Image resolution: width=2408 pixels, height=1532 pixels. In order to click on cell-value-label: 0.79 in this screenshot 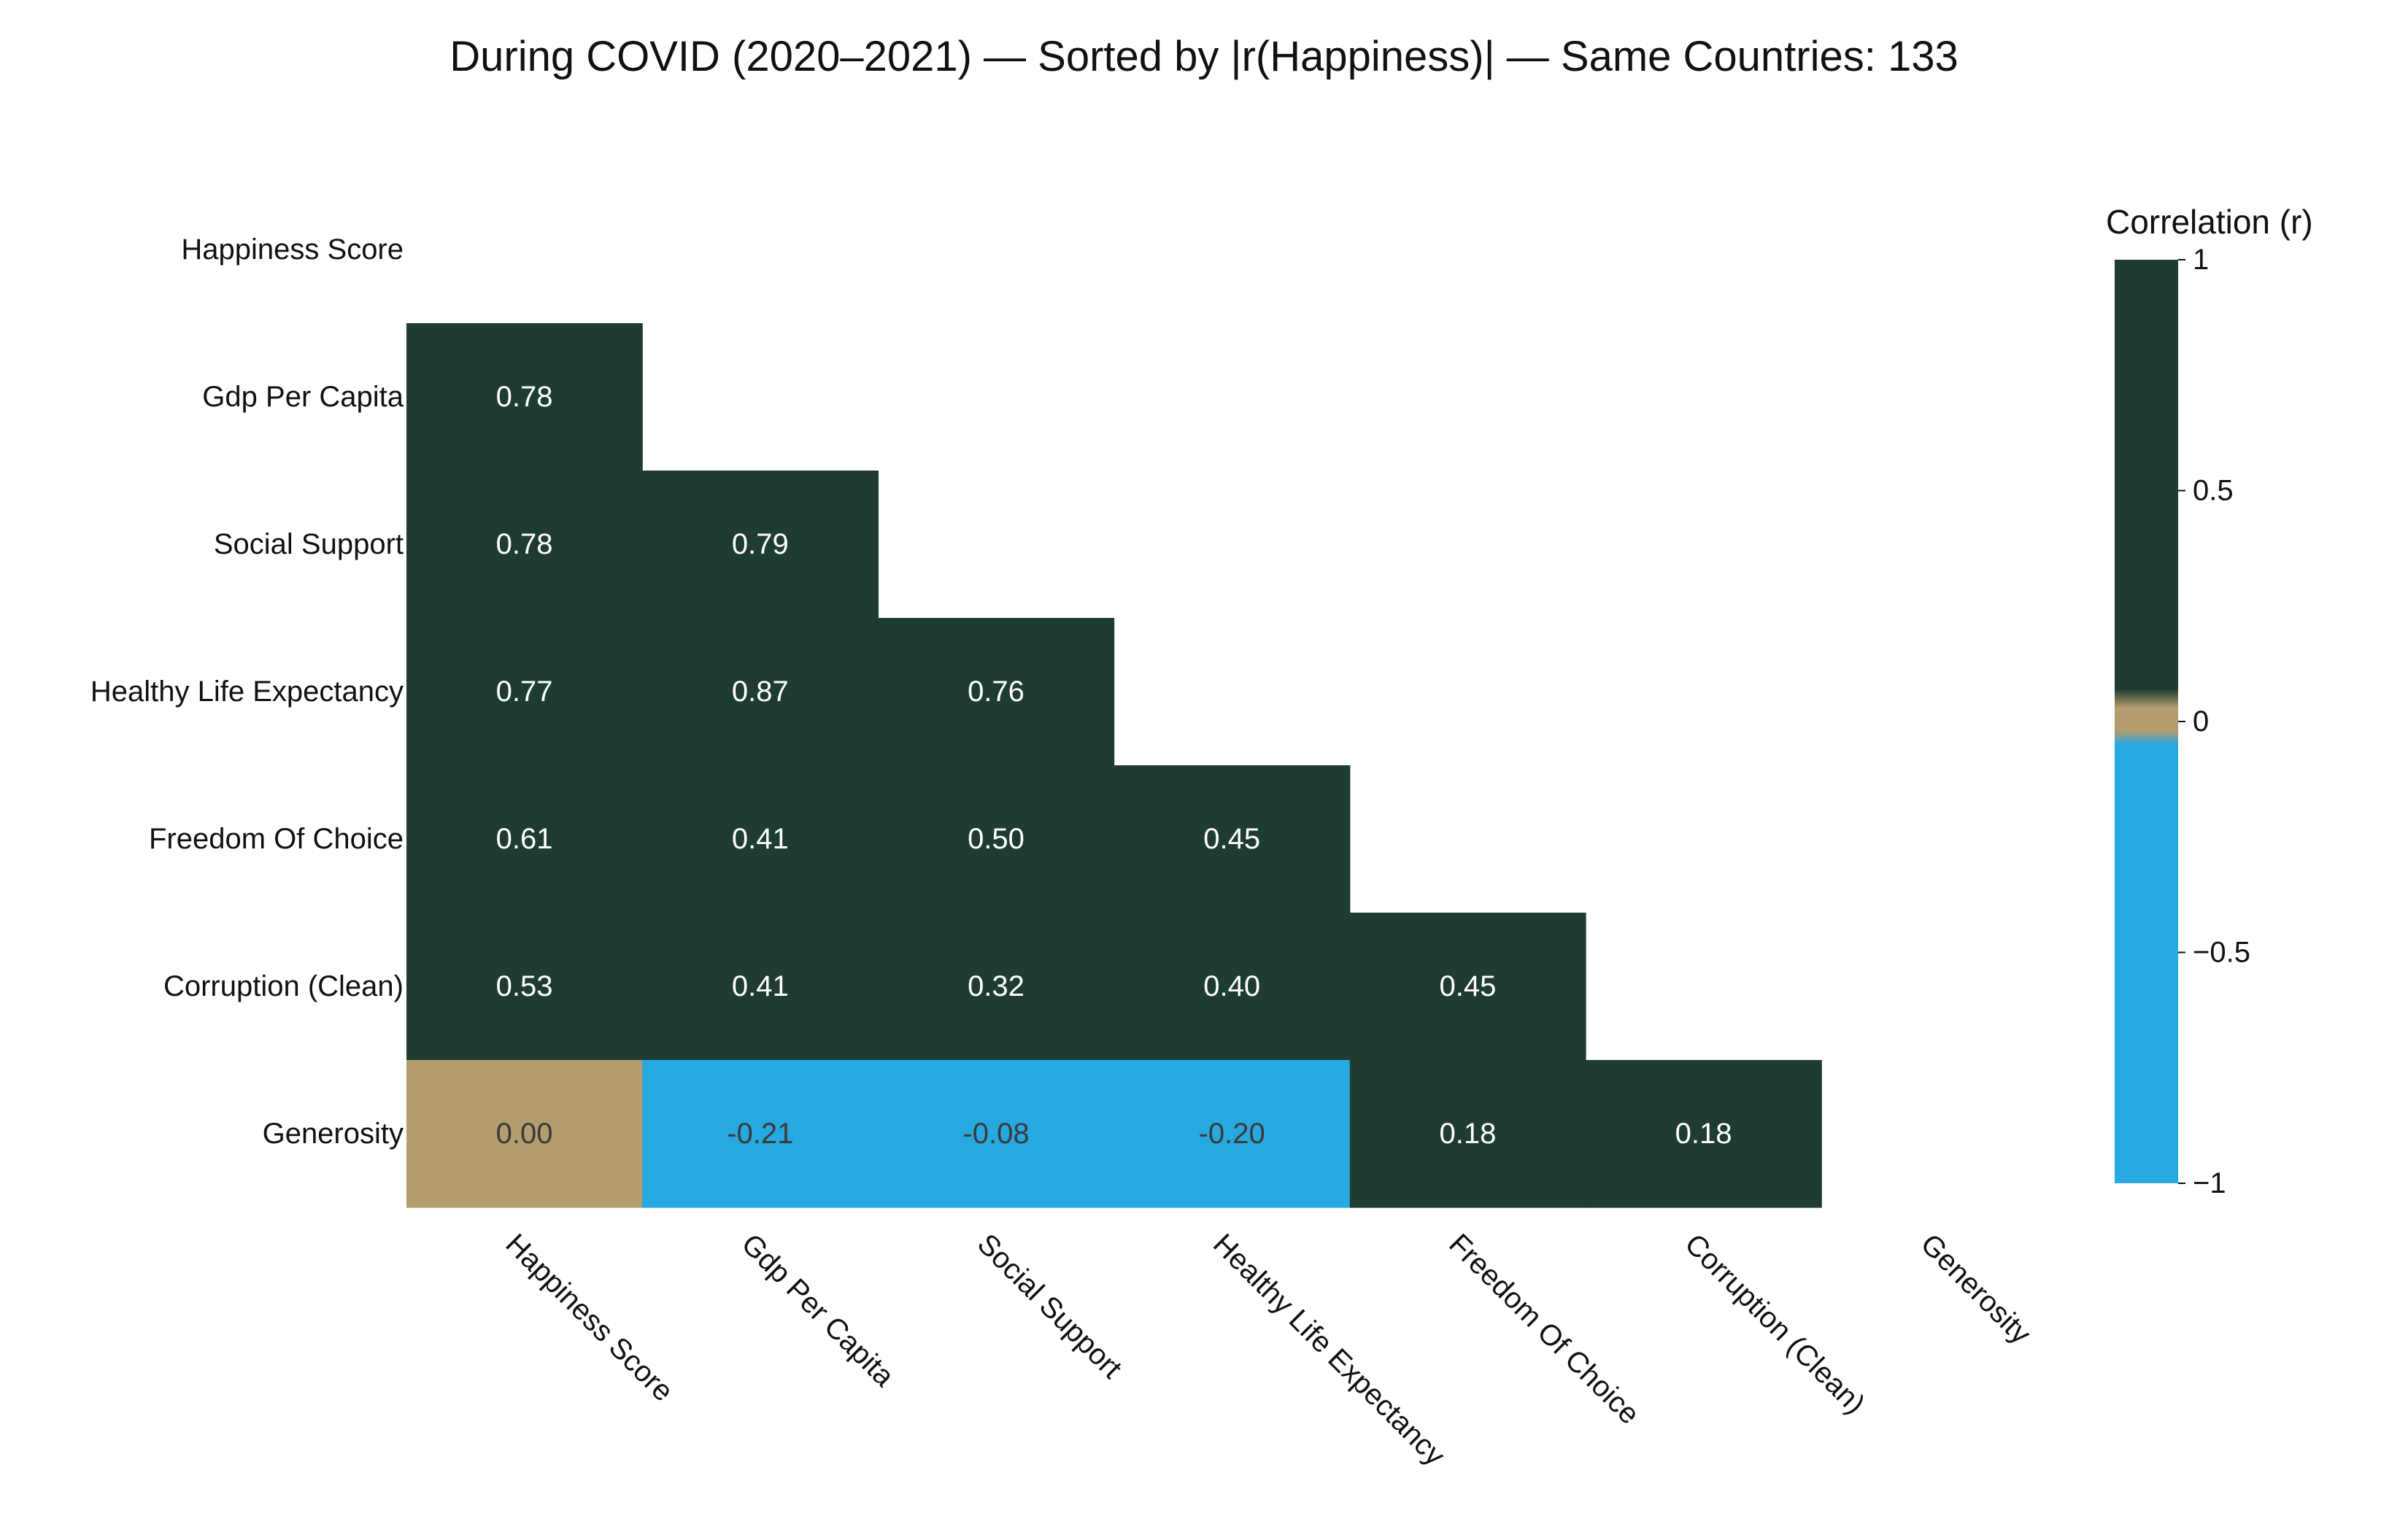, I will do `click(760, 544)`.